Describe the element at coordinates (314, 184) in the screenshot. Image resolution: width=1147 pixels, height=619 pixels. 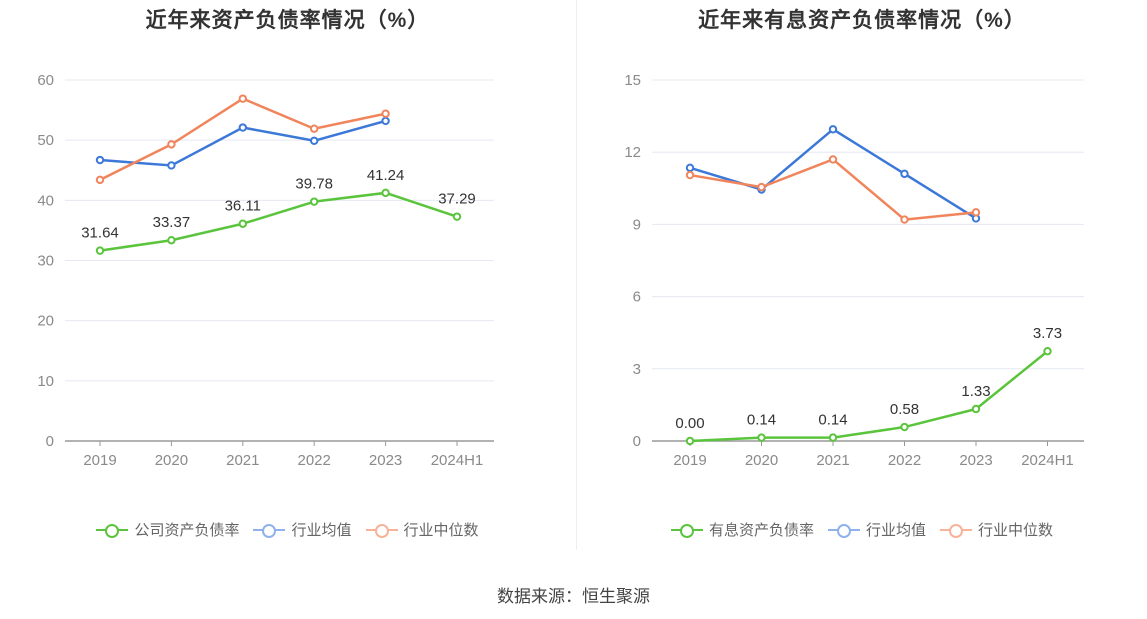
I see `data-label: 39.78` at that location.